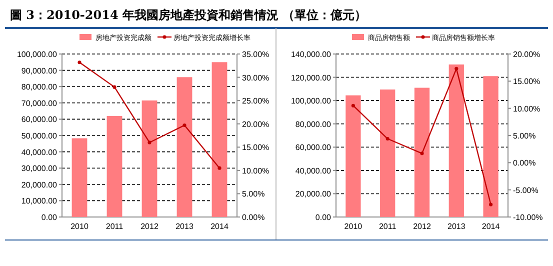 The image size is (553, 266). What do you see at coordinates (256, 77) in the screenshot?
I see `y2-tick-label: 30.00%` at bounding box center [256, 77].